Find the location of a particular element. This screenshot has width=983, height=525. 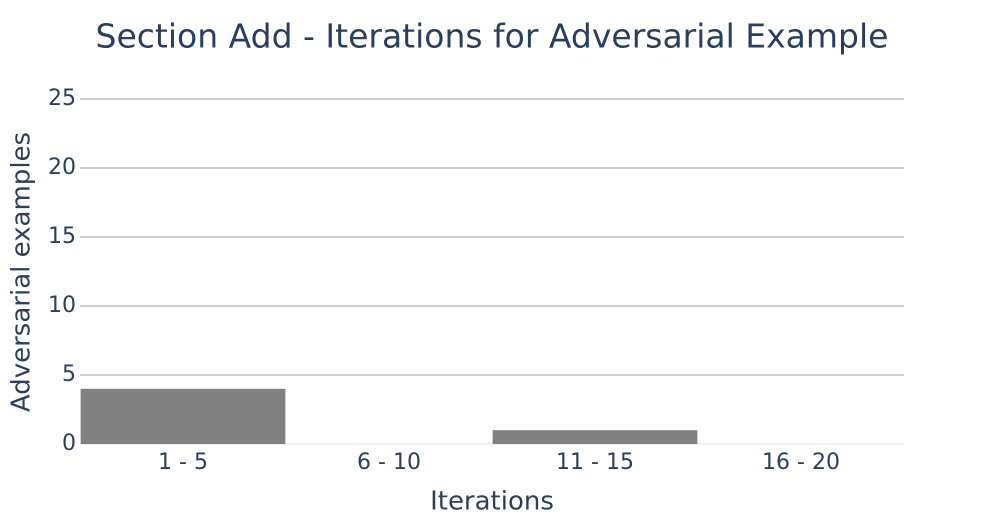

x-tick-label: 6 - 10 is located at coordinates (389, 462).